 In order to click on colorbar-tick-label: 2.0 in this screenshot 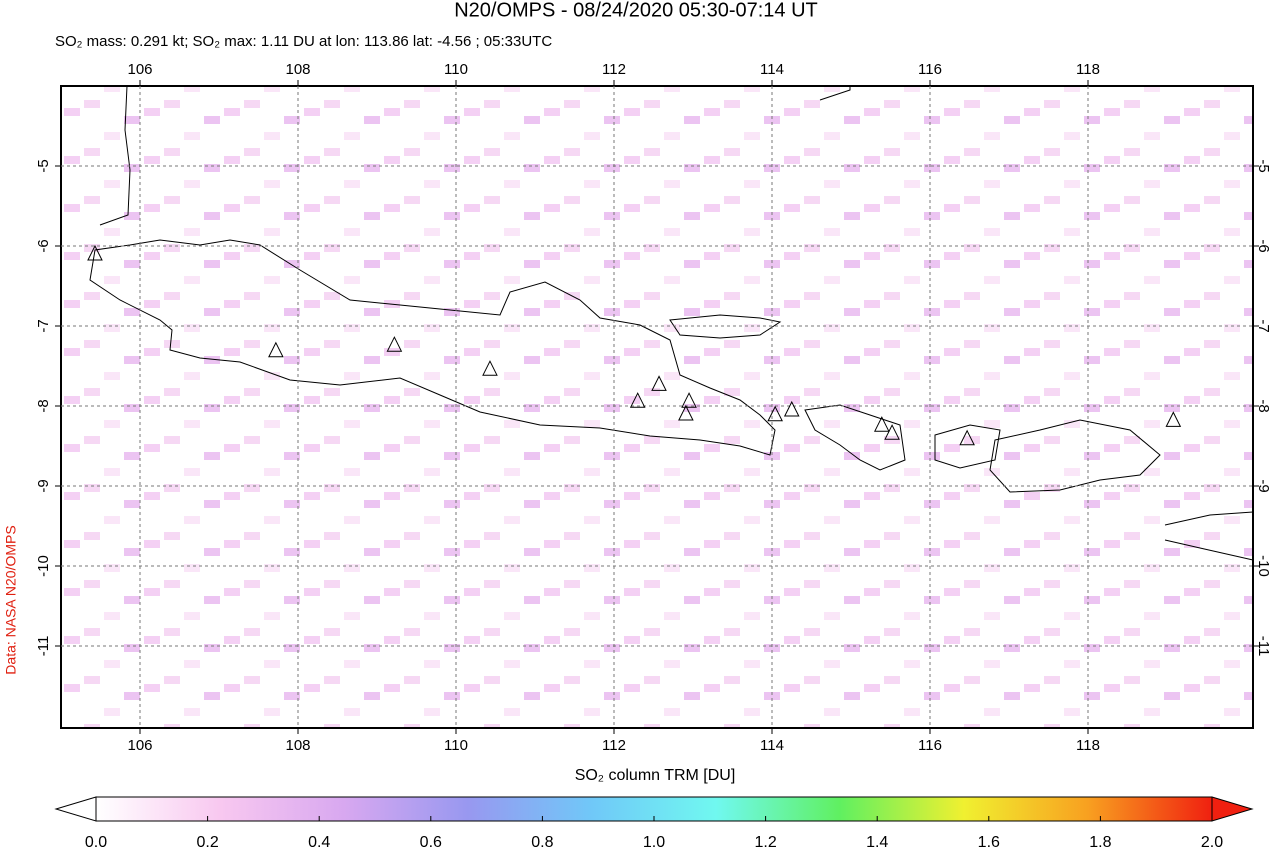, I will do `click(1212, 842)`.